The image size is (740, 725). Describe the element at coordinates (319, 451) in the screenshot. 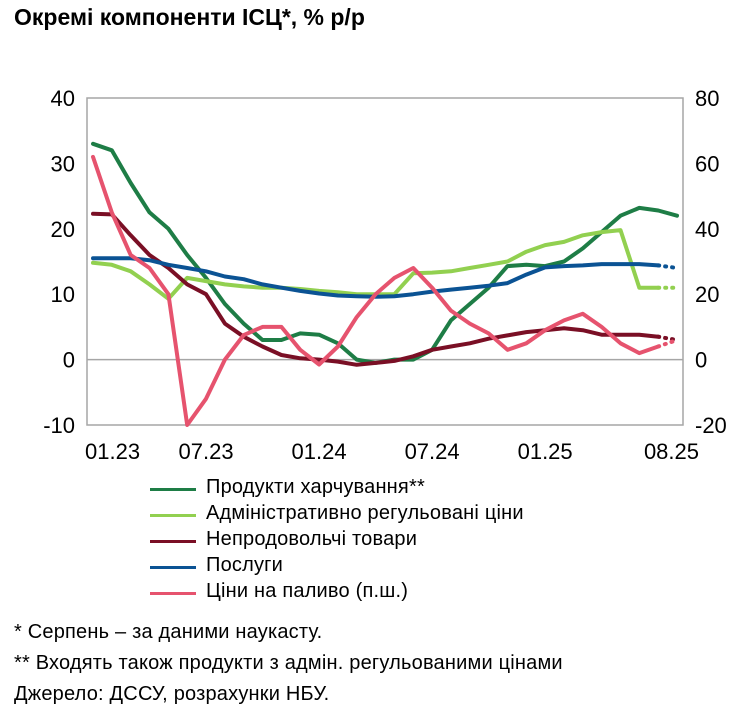

I see `x-tick-label: 01.24` at that location.